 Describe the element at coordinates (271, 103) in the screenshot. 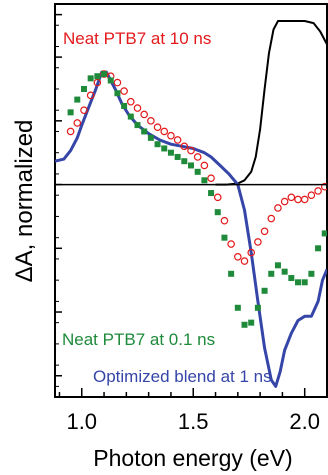

I see `series-line-ref` at that location.